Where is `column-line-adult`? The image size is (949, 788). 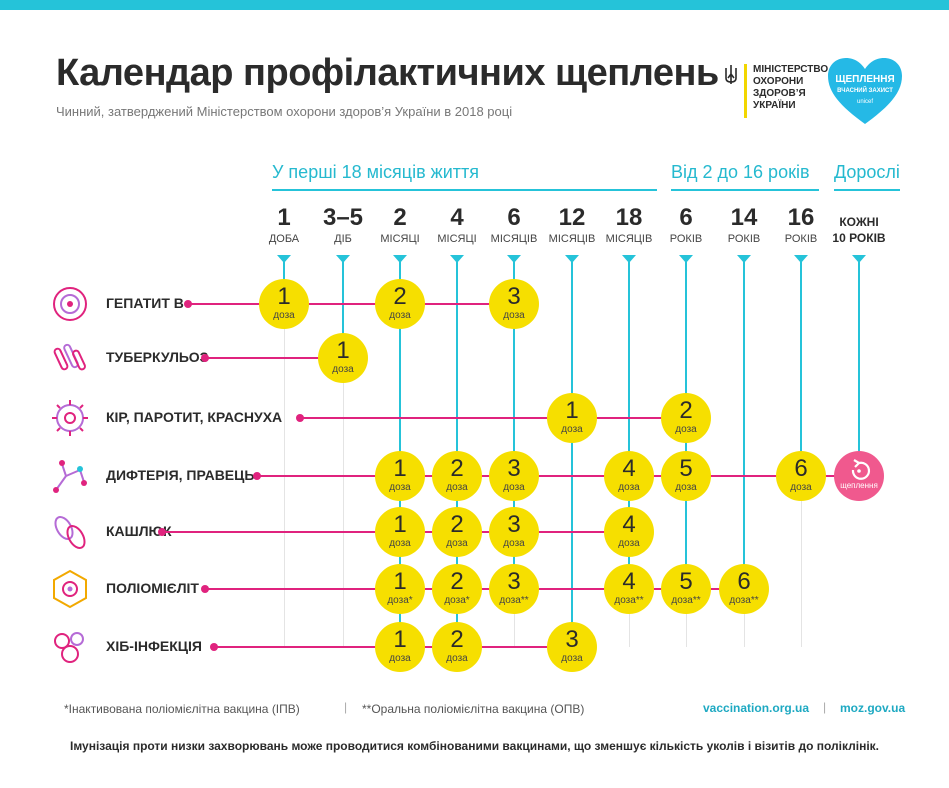
column-line-adult is located at coordinates (859, 357).